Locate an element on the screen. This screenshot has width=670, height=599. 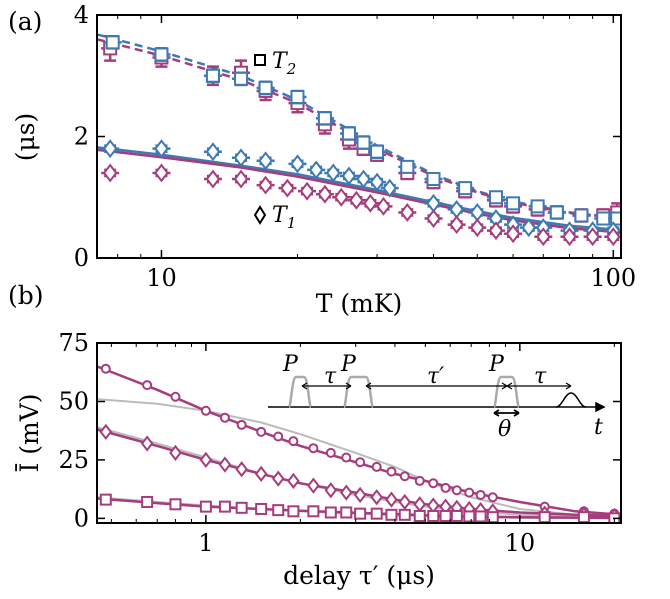
a-ytick-label-0: 0 is located at coordinates (81, 258).